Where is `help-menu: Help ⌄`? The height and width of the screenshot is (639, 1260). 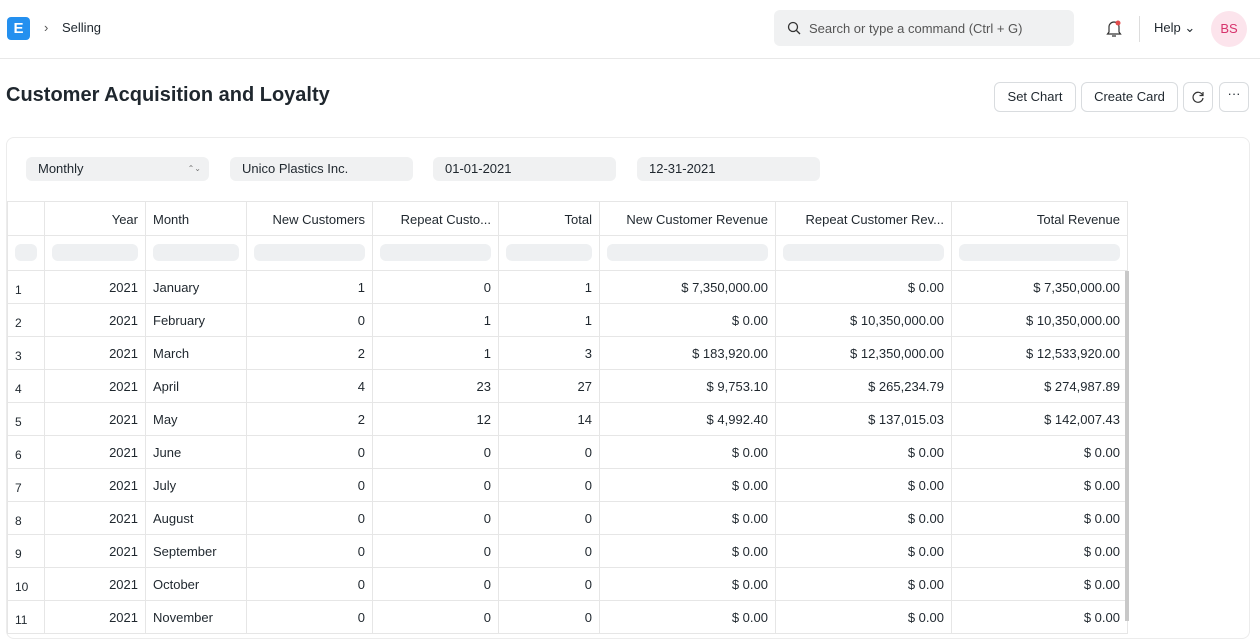 help-menu: Help ⌄ is located at coordinates (1175, 27).